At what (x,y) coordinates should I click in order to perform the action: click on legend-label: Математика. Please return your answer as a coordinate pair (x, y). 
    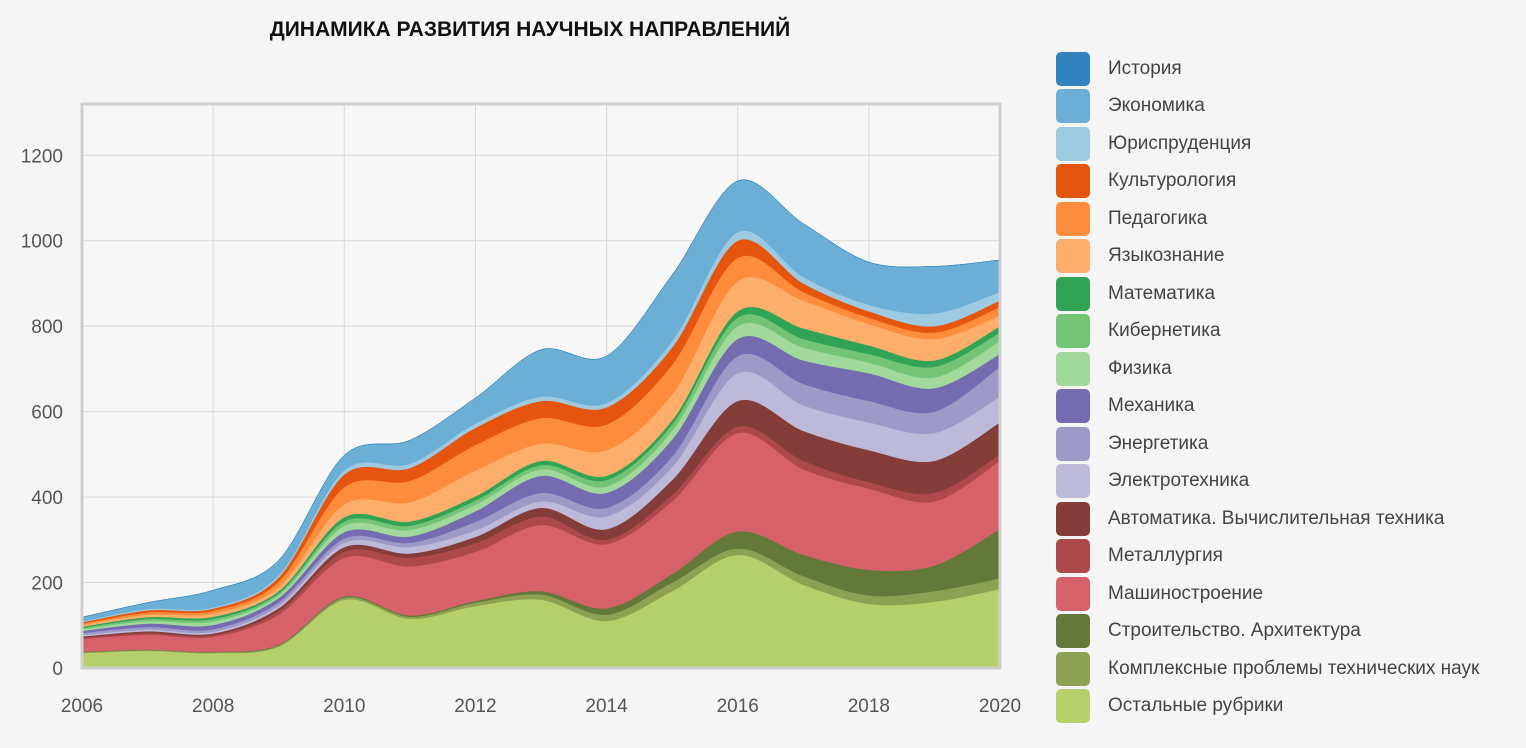
    Looking at the image, I should click on (1162, 293).